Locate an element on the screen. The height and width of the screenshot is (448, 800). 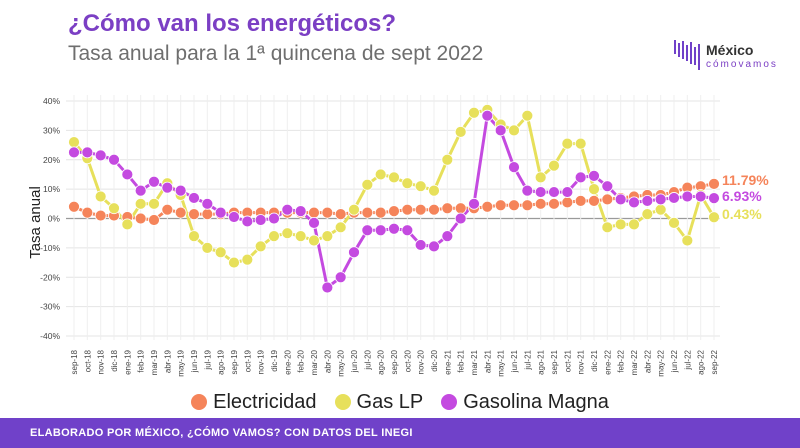
logo-text-mexico: México is located at coordinates (730, 50).